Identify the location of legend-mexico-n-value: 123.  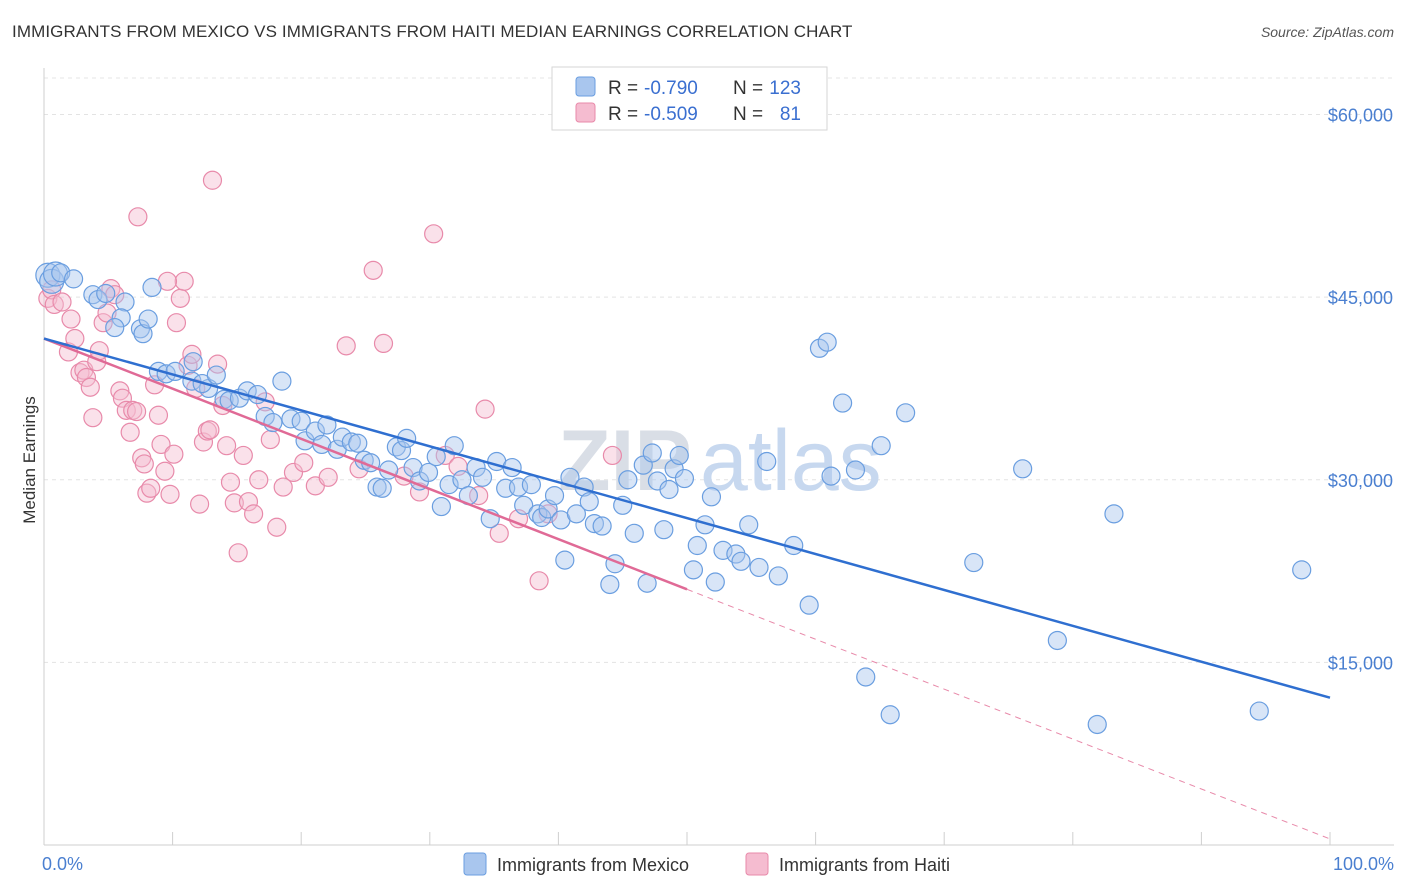
(785, 88).